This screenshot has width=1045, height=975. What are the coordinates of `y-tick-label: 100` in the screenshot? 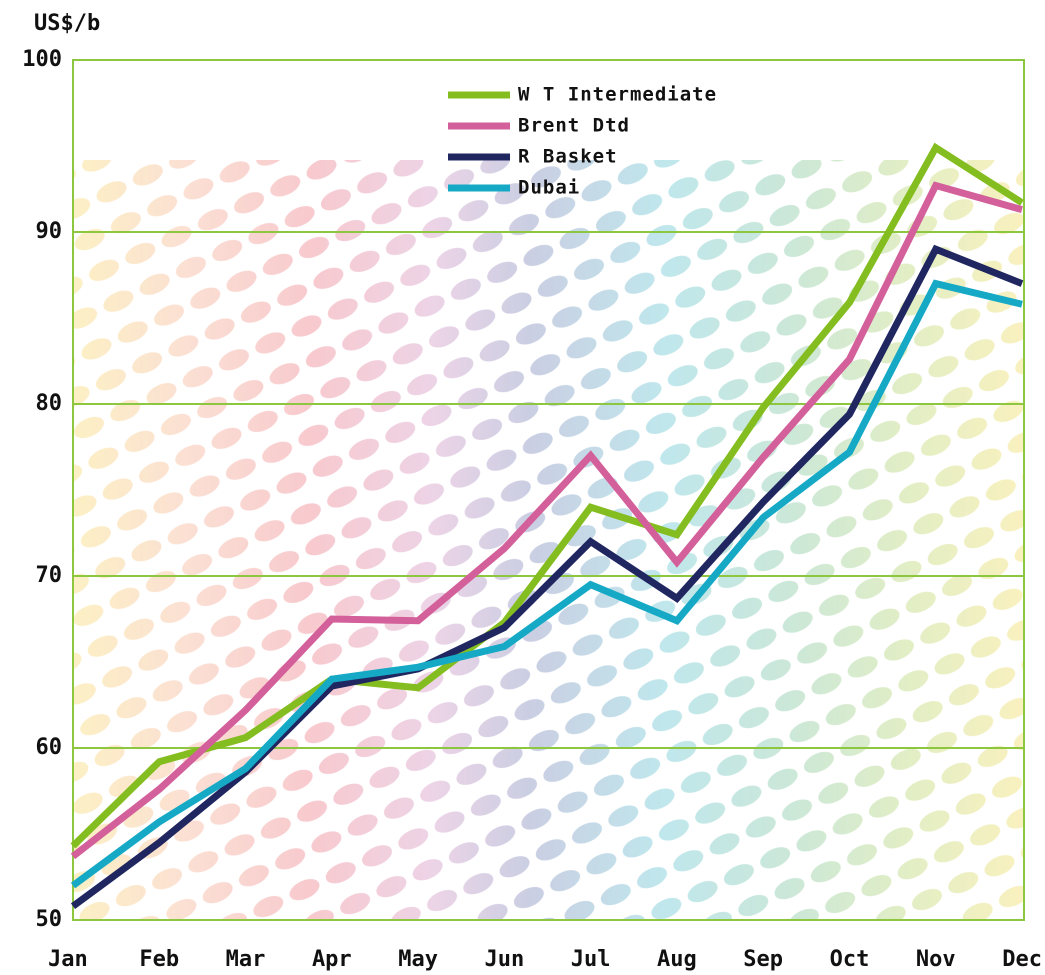 It's located at (42, 59).